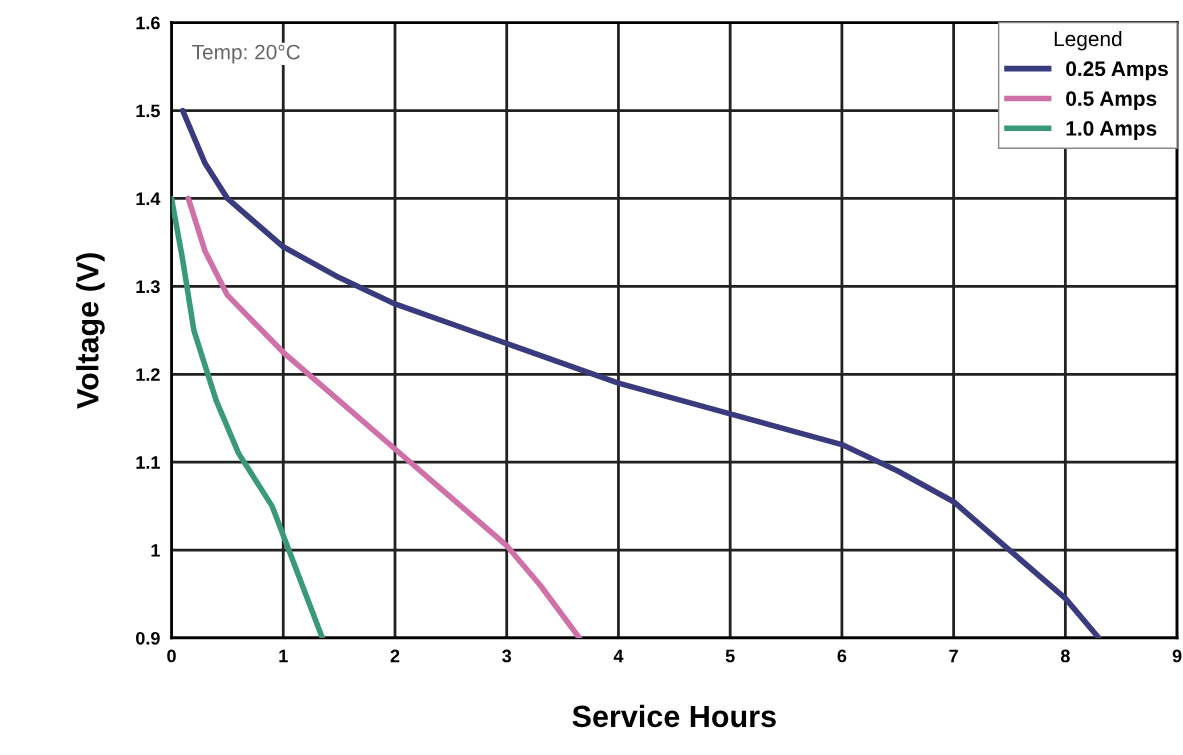 This screenshot has width=1183, height=755. Describe the element at coordinates (674, 716) in the screenshot. I see `x-axis-title: Service Hours` at that location.